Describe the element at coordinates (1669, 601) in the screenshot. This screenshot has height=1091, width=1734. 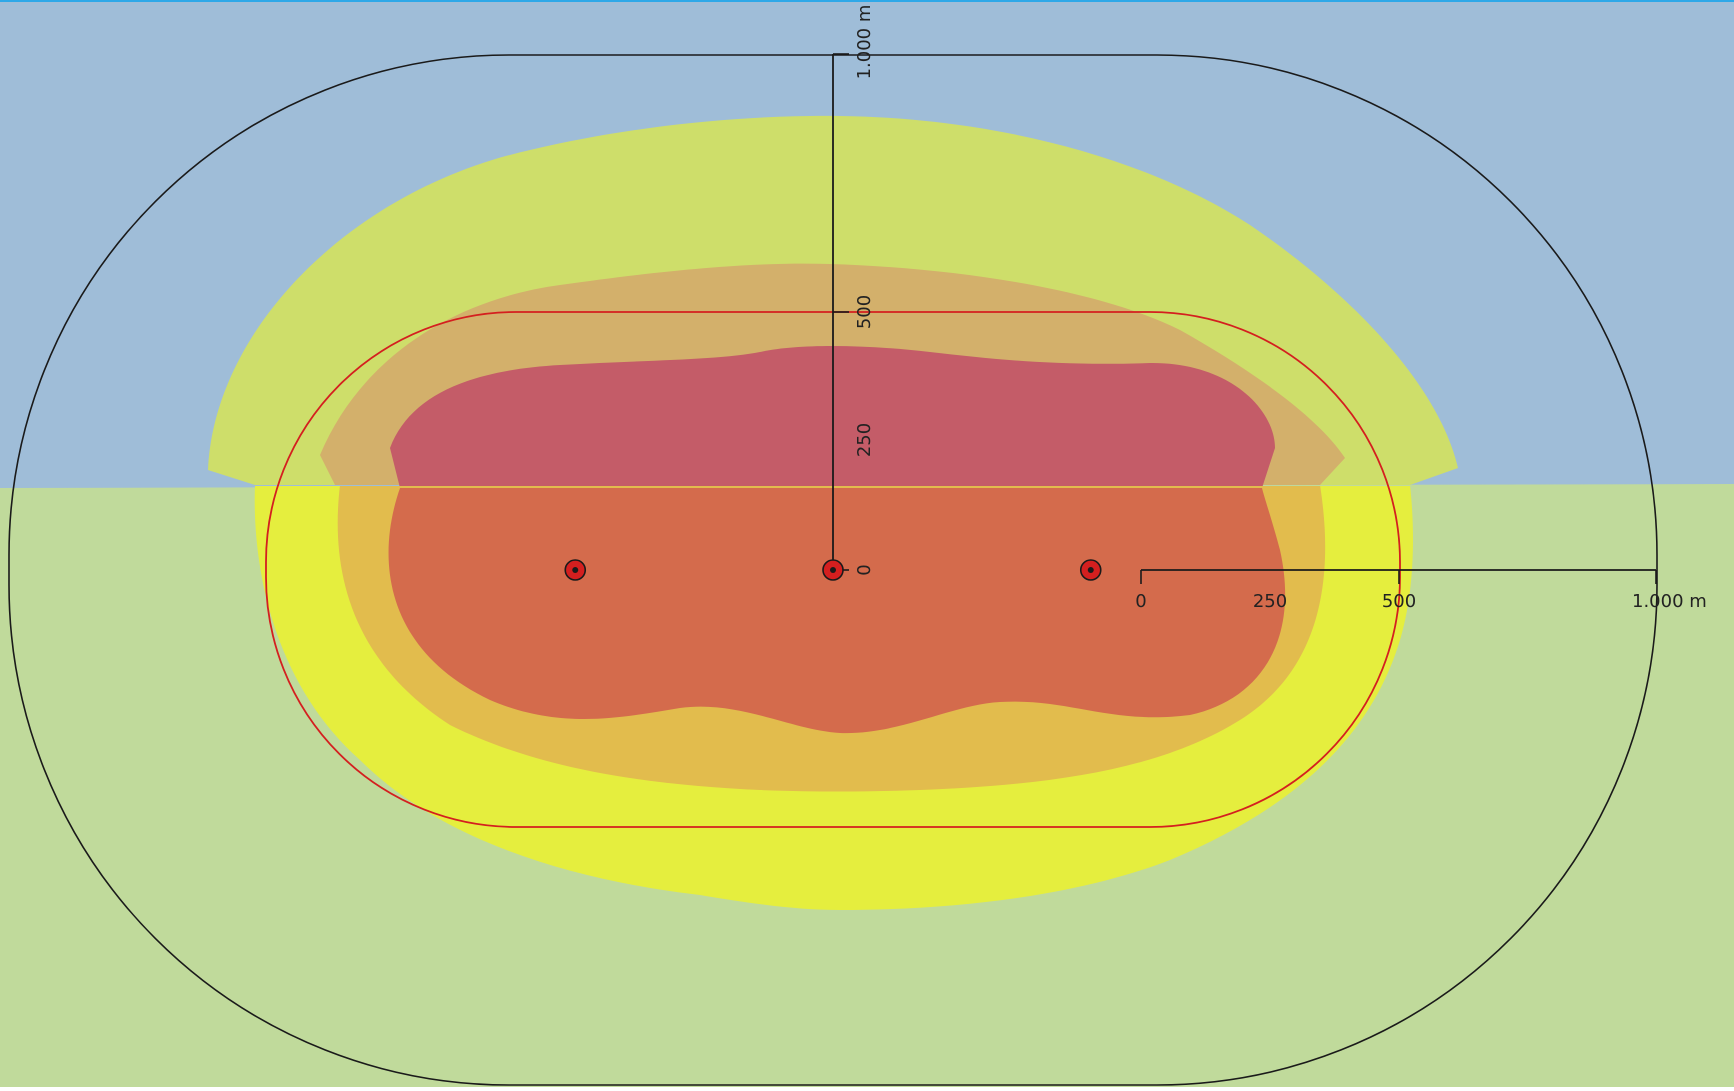
I see `horizontal-scale-label-1000: 1.000 m` at that location.